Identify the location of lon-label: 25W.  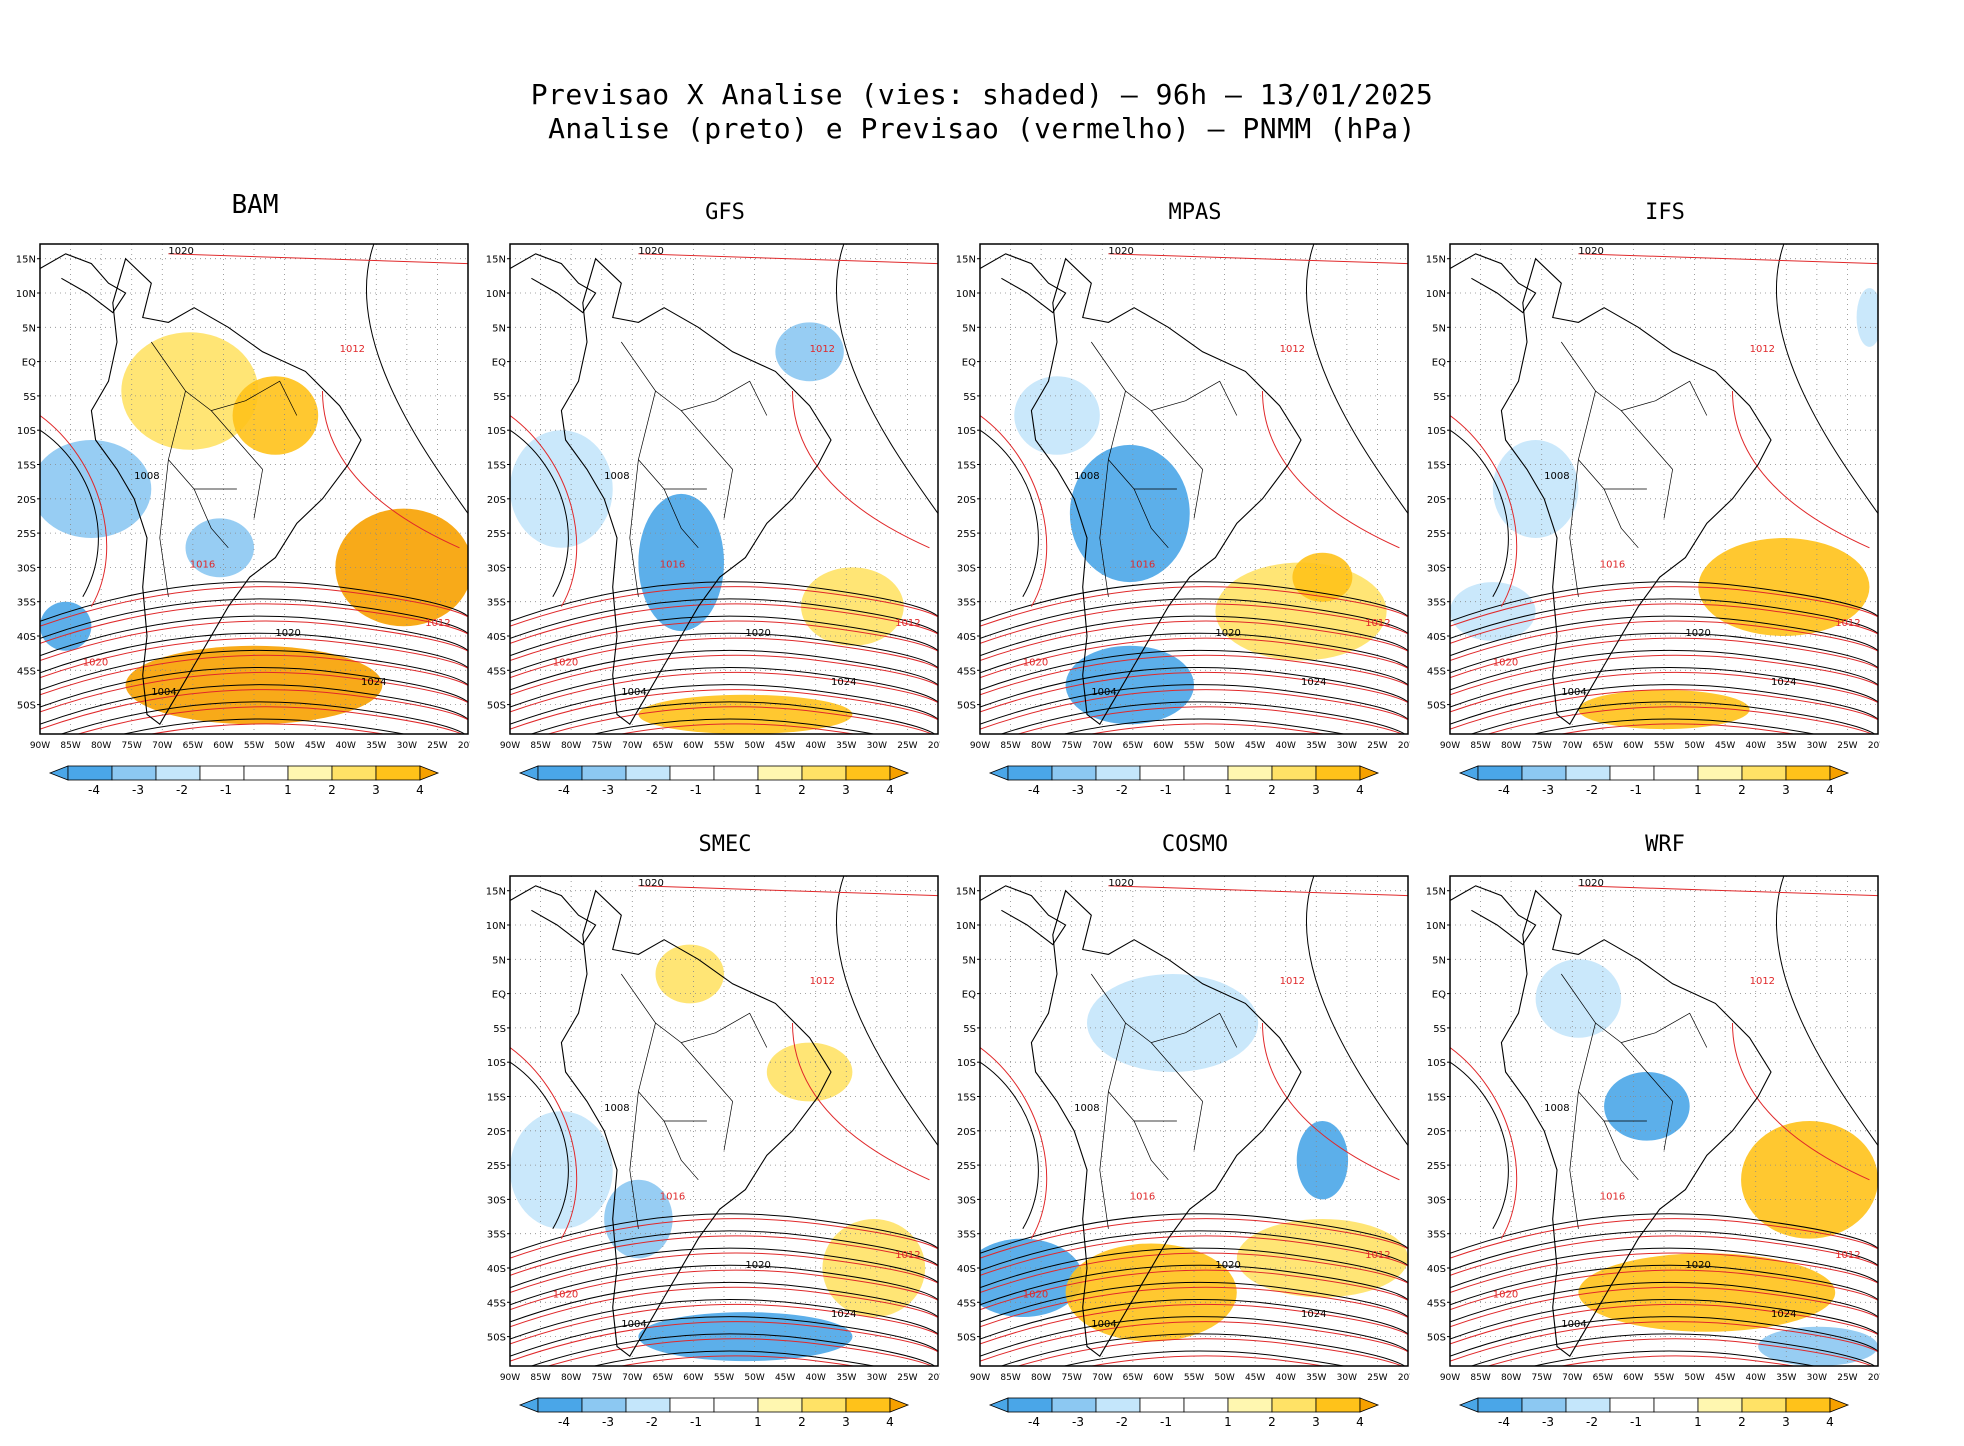
(1847, 746).